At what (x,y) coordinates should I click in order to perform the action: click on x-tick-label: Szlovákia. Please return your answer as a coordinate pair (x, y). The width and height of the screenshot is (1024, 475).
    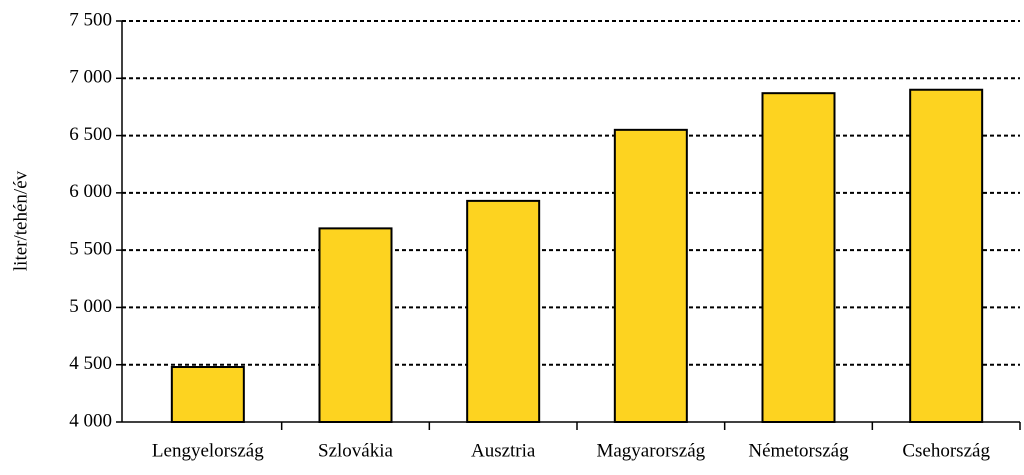
    Looking at the image, I should click on (355, 450).